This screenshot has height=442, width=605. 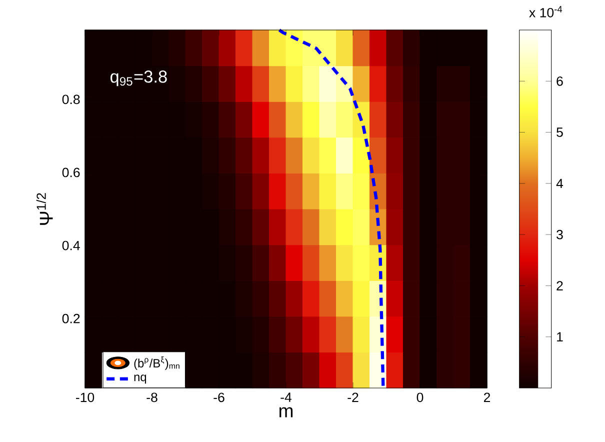 I want to click on color-bar-title: x 10$^{-4}$, so click(x=545, y=12).